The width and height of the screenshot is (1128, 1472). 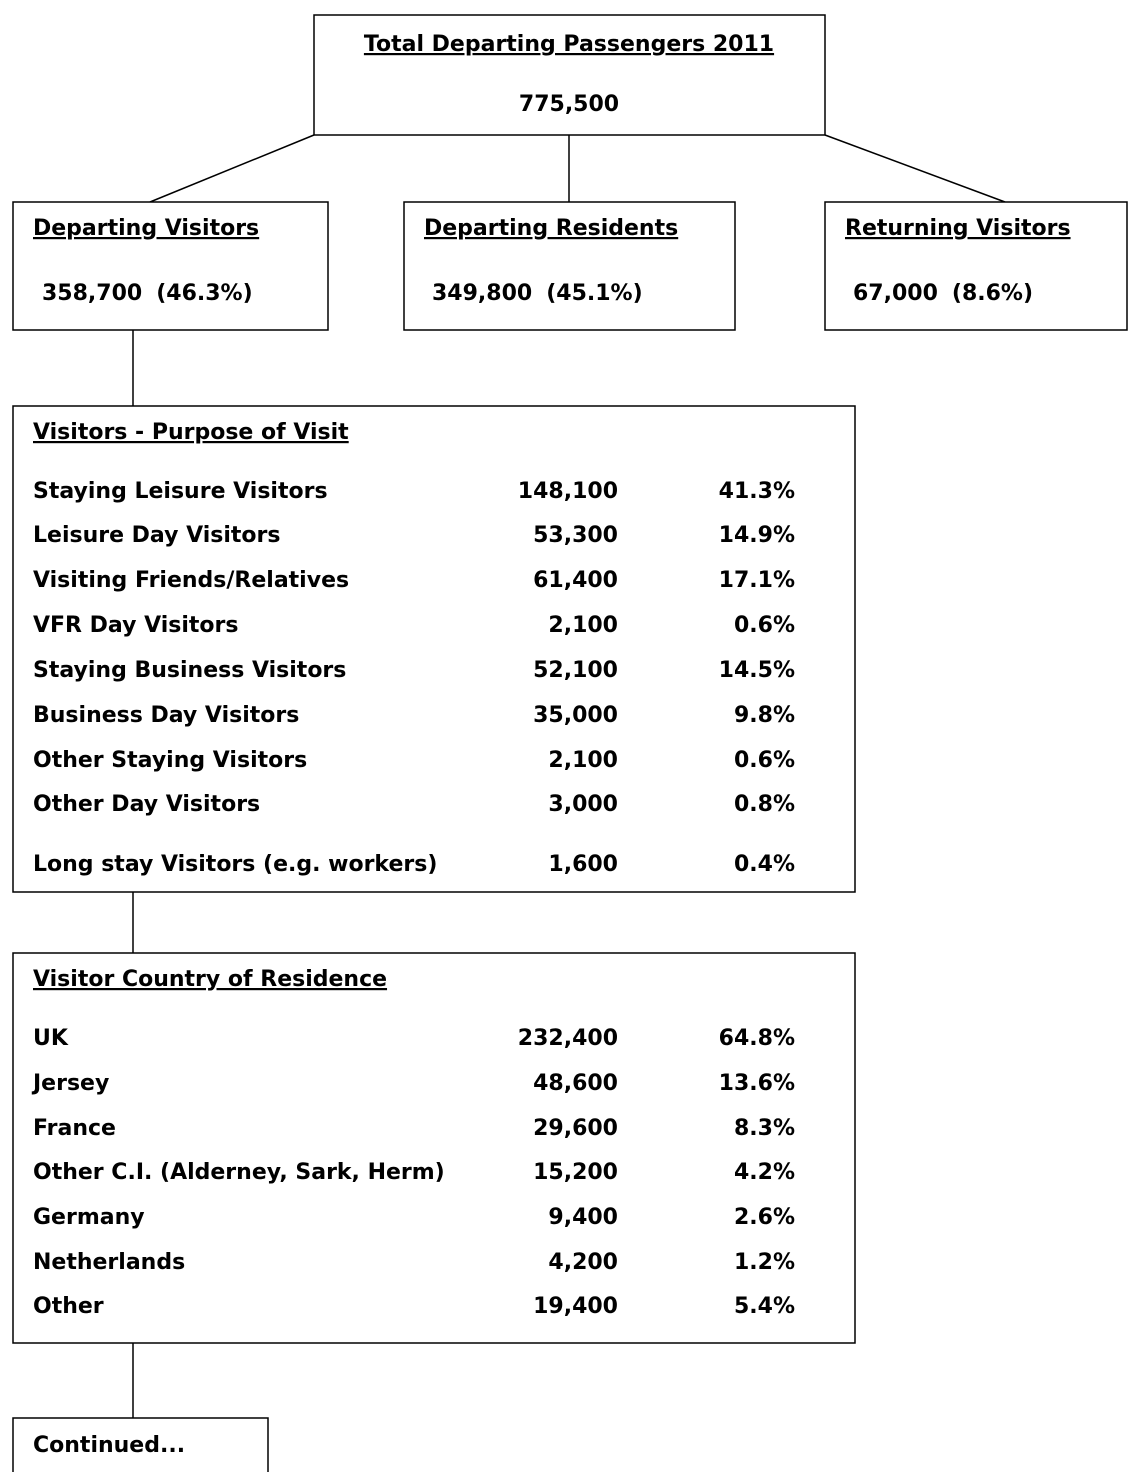 I want to click on row-percent: 9.8%, so click(x=764, y=715).